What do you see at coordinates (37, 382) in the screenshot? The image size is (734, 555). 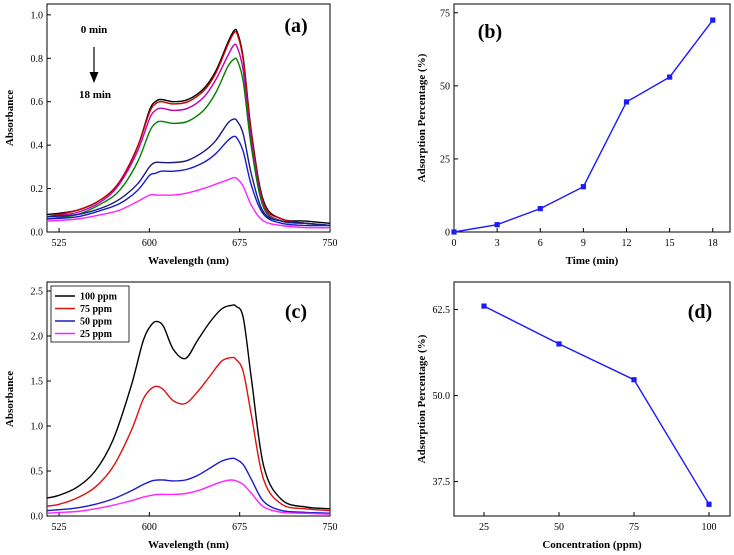 I see `y-tick-label: 1.5` at bounding box center [37, 382].